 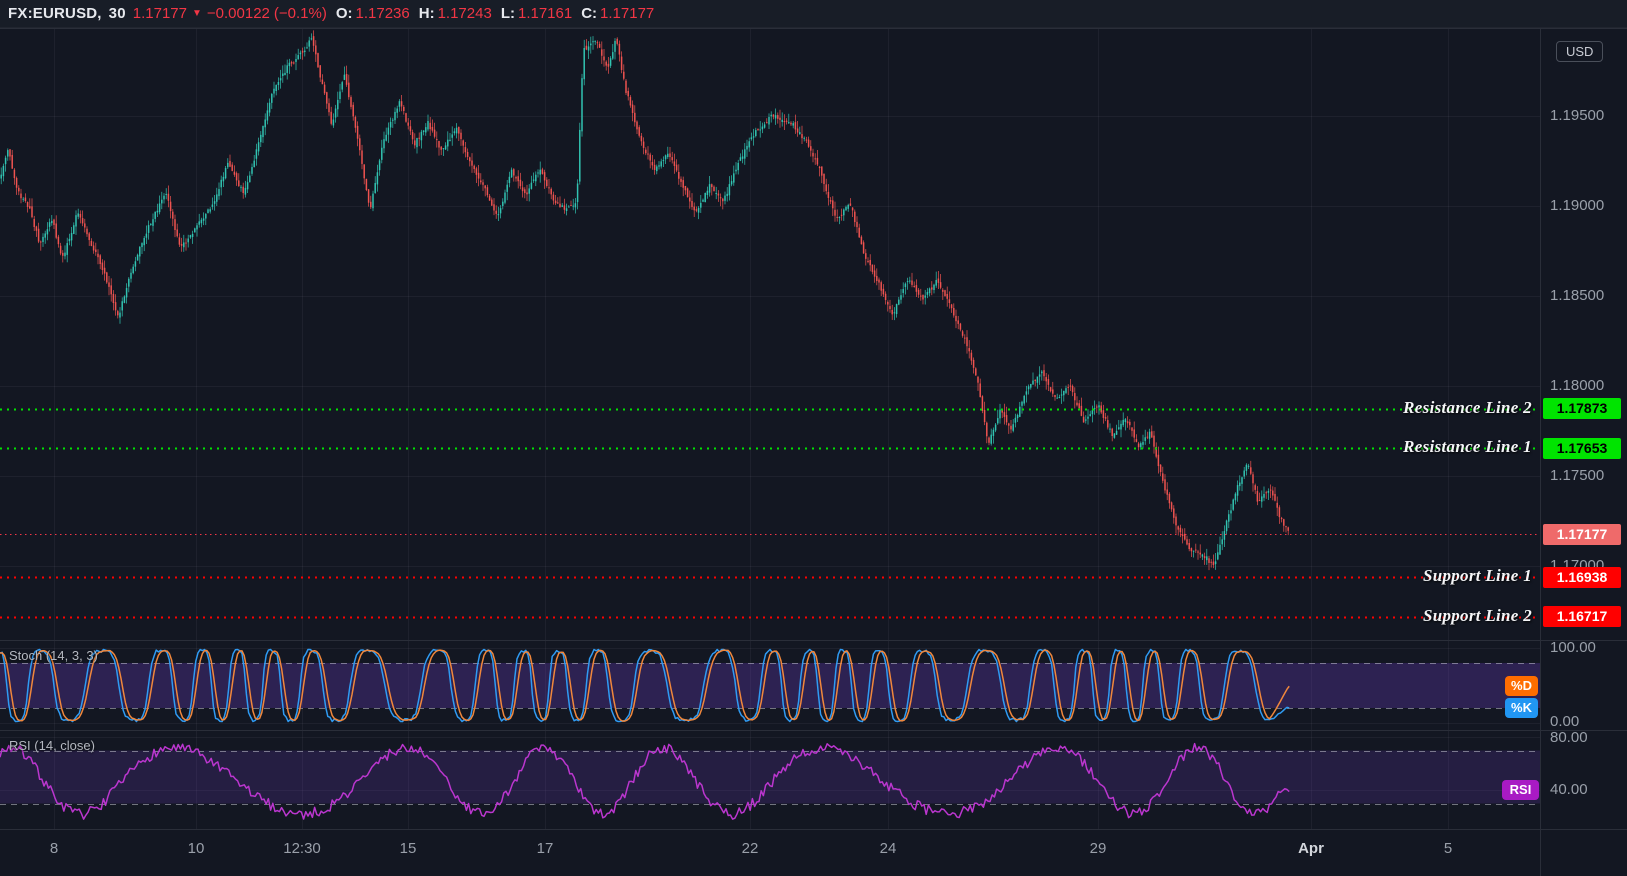 I want to click on price-axis-tick: 1.18500, so click(x=1577, y=295).